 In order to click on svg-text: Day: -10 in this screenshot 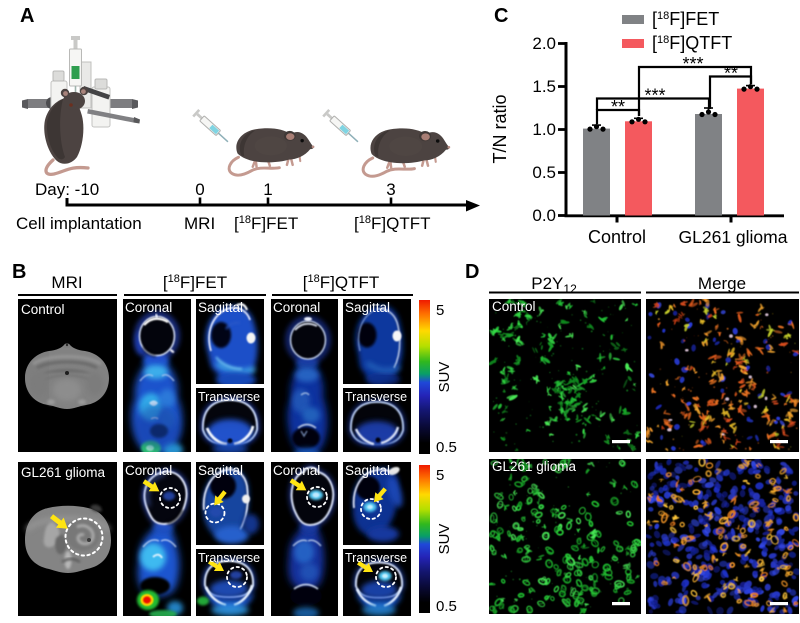, I will do `click(67, 189)`.